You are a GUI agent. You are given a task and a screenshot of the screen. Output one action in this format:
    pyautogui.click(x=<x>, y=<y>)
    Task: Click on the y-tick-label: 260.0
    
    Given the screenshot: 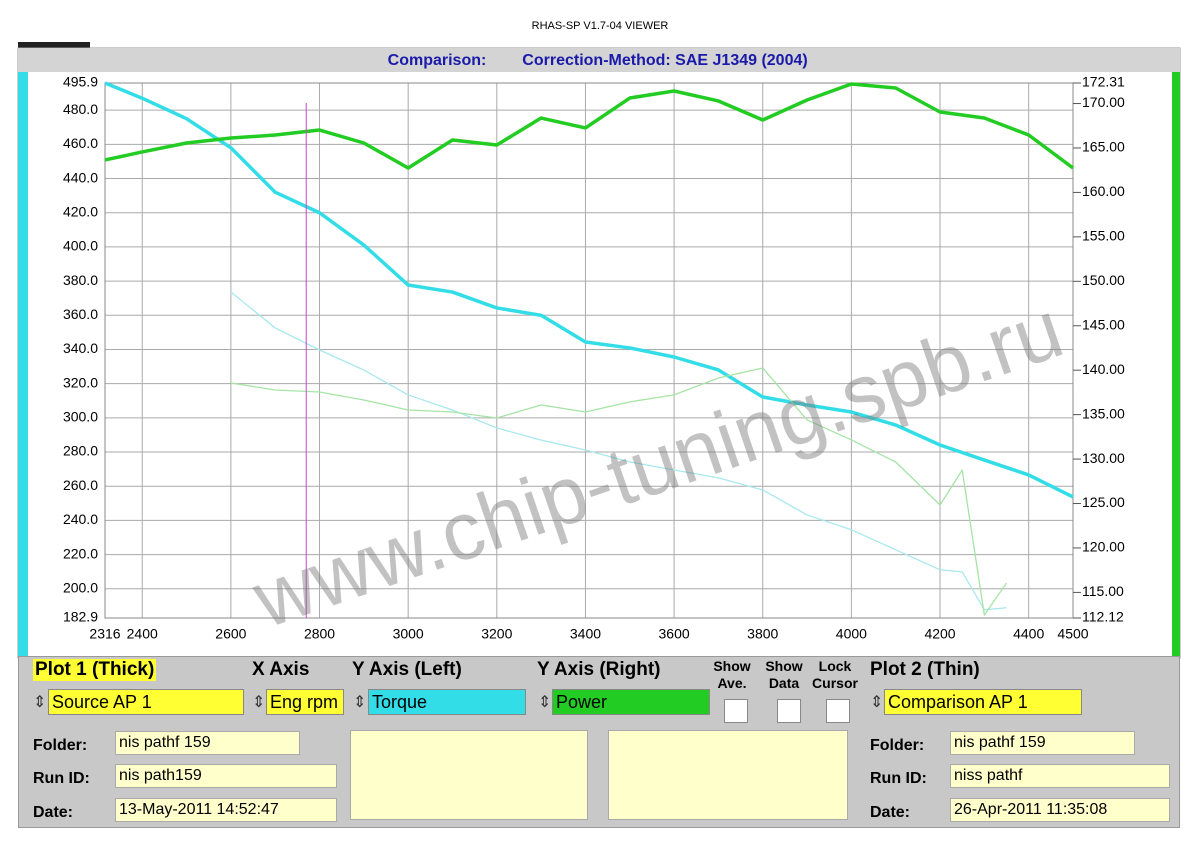 What is the action you would take?
    pyautogui.click(x=80, y=485)
    